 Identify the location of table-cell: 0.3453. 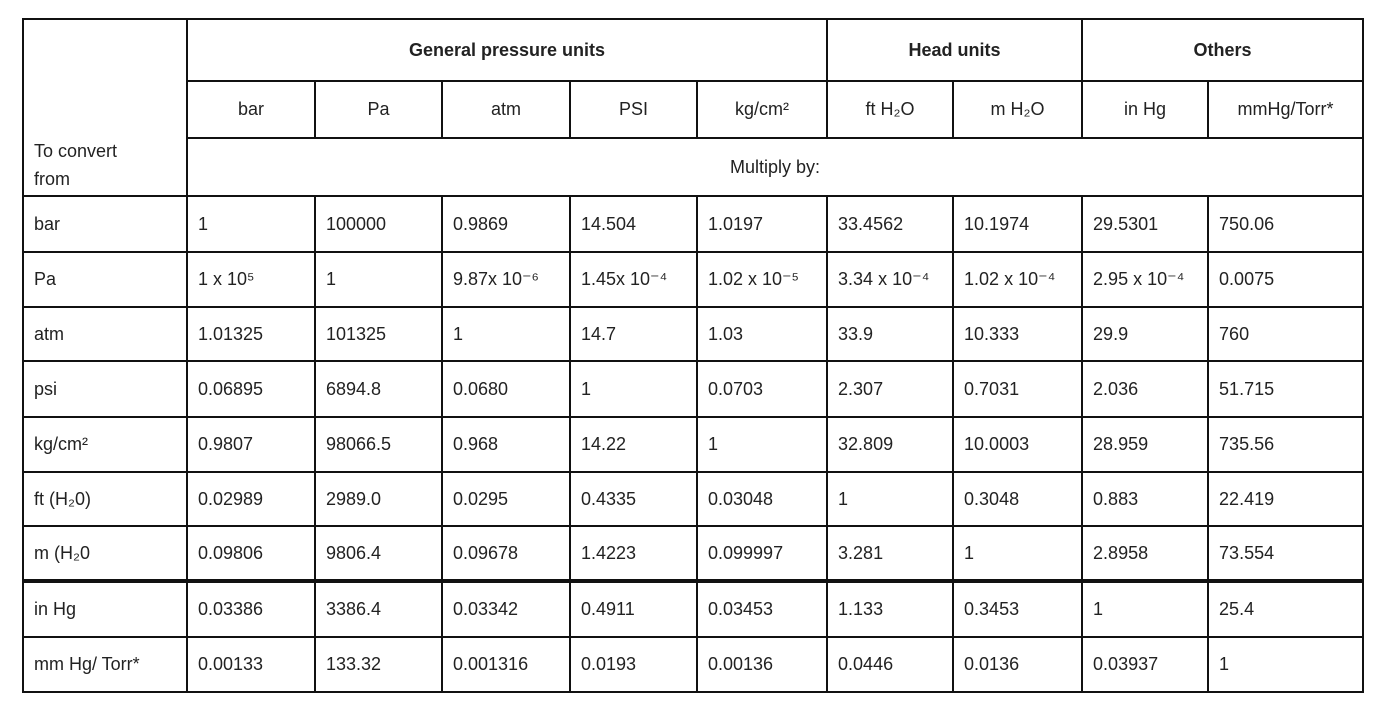
(1018, 608).